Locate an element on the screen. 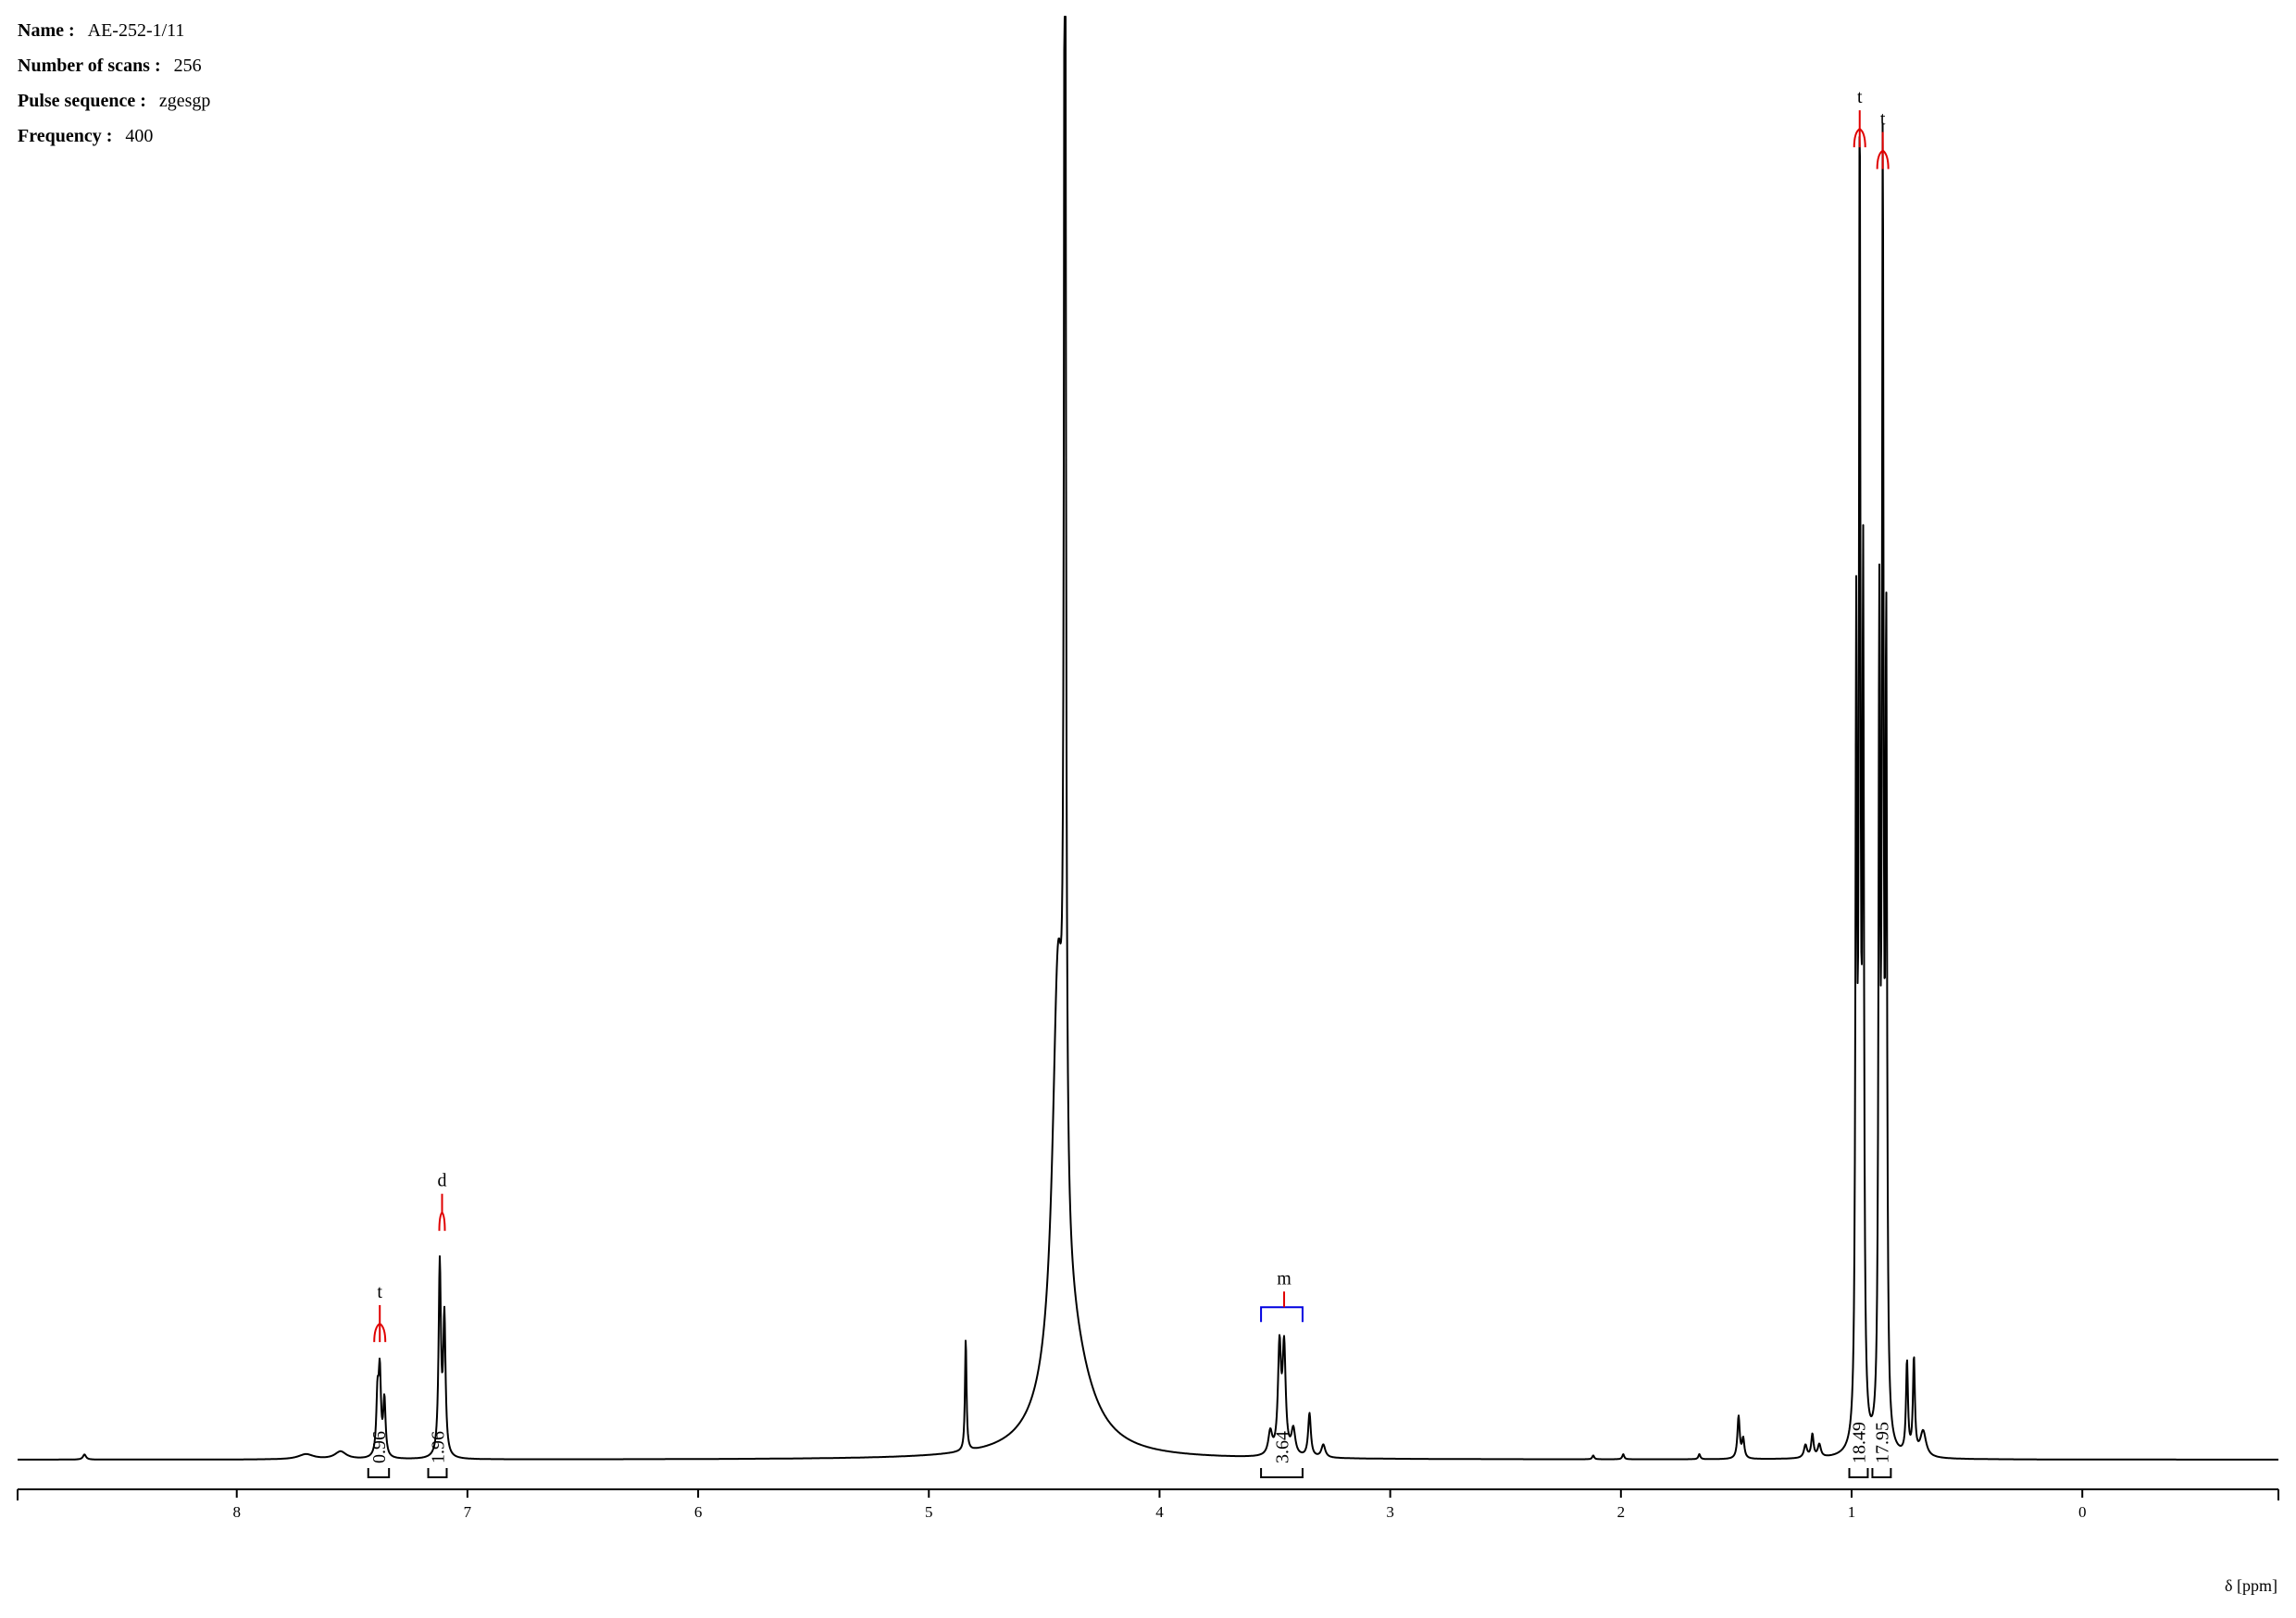 The width and height of the screenshot is (2296, 1618). x-tick-label: 3 is located at coordinates (1390, 1512).